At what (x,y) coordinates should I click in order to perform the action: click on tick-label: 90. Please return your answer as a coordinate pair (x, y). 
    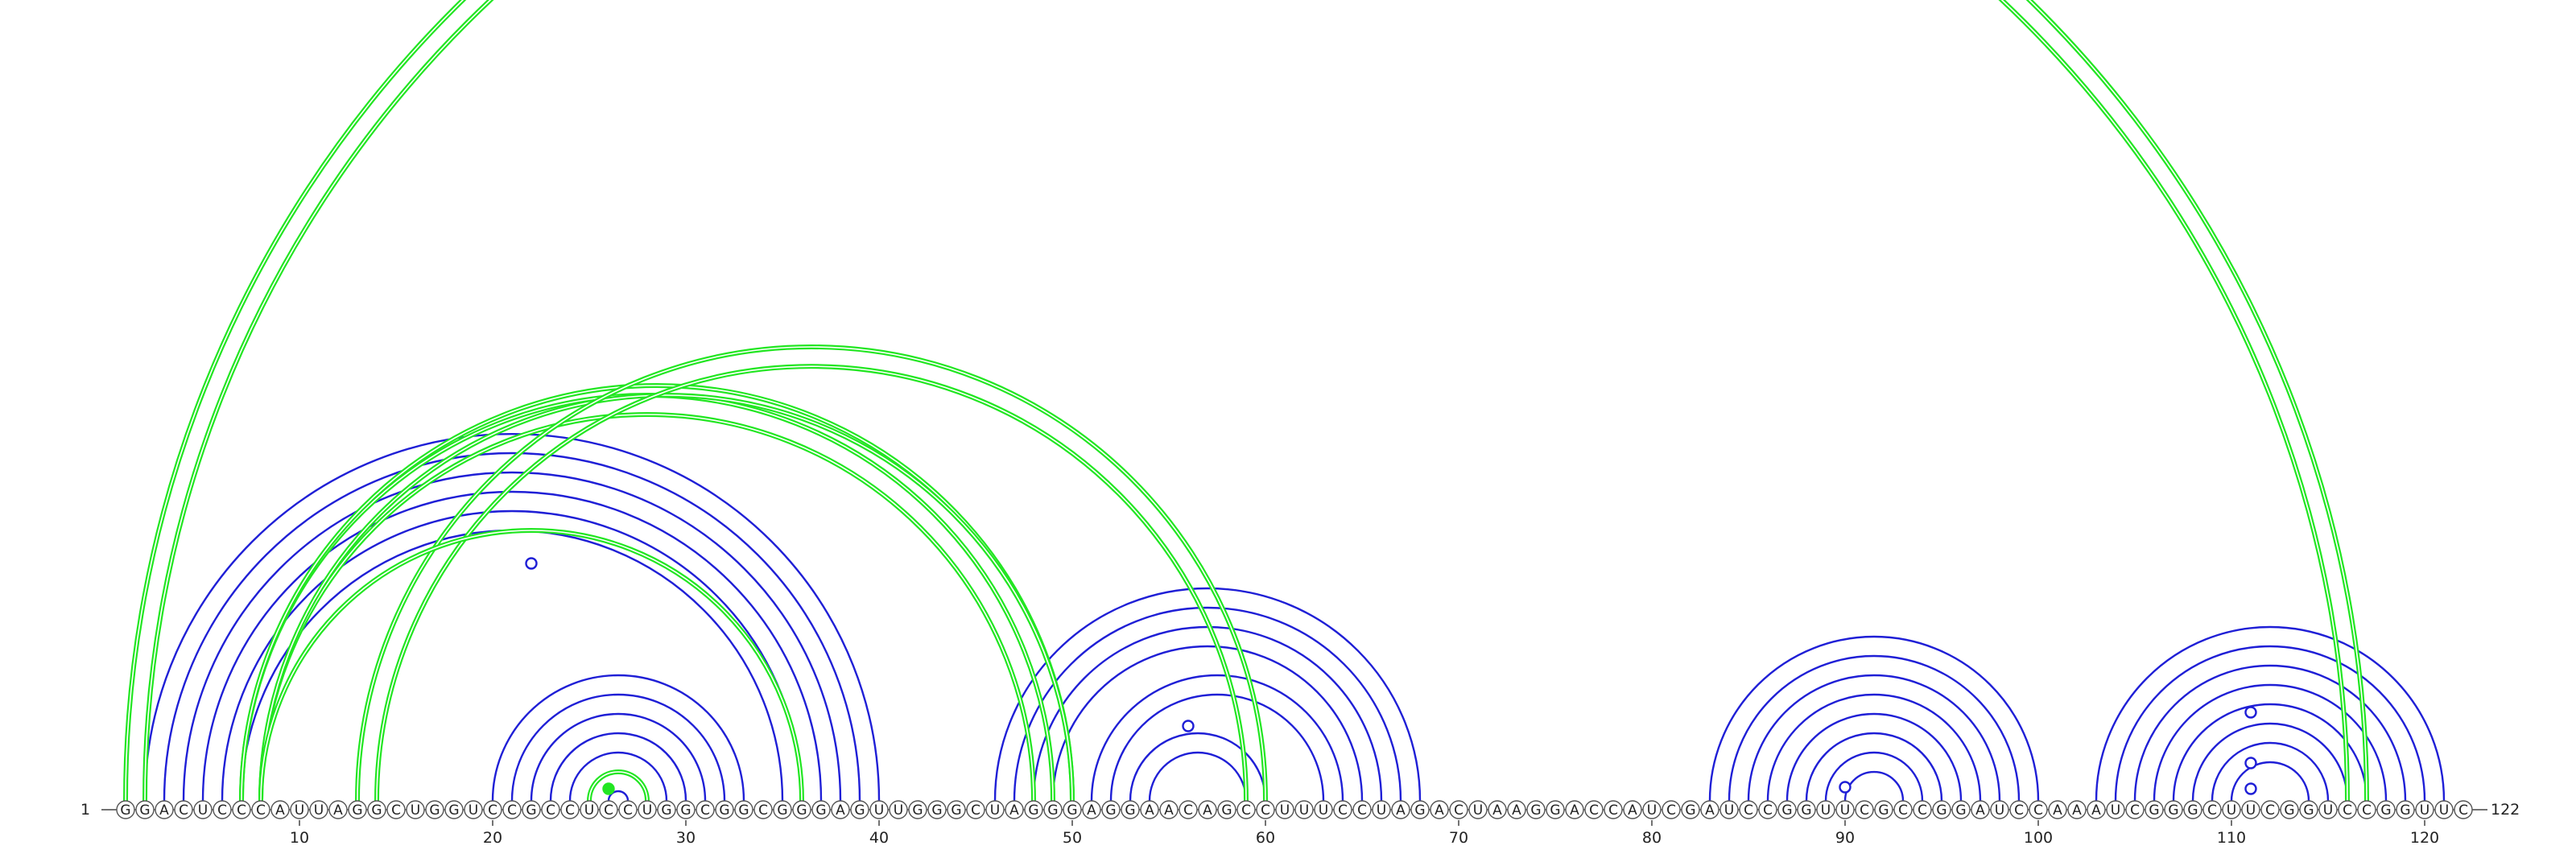
    Looking at the image, I should click on (1845, 838).